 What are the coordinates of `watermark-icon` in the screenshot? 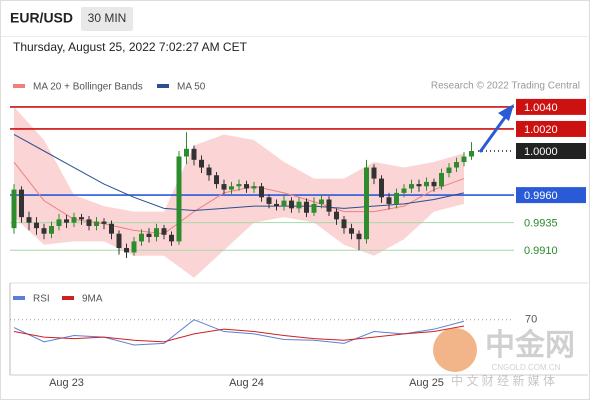 It's located at (455, 350).